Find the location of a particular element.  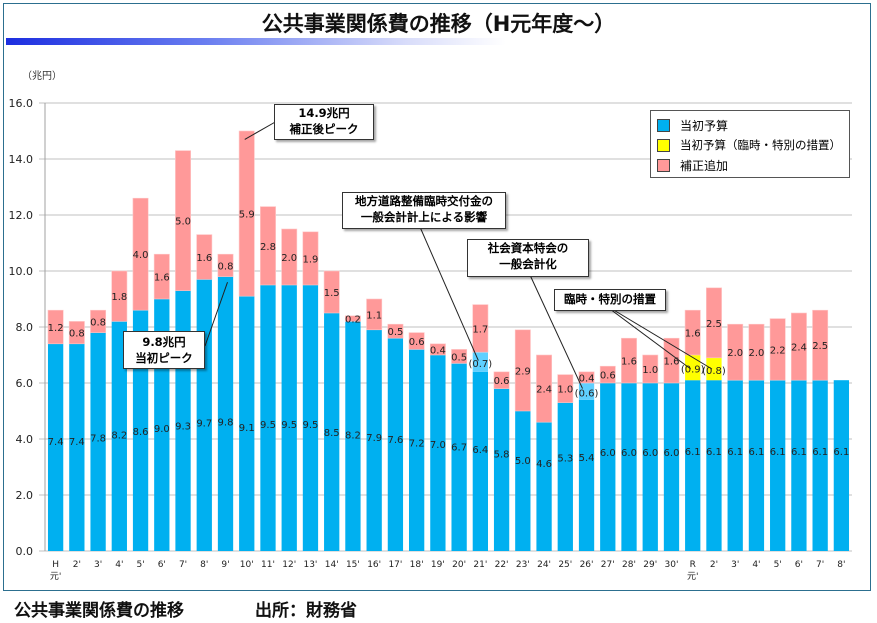

x-tick-label: 2' is located at coordinates (77, 565).